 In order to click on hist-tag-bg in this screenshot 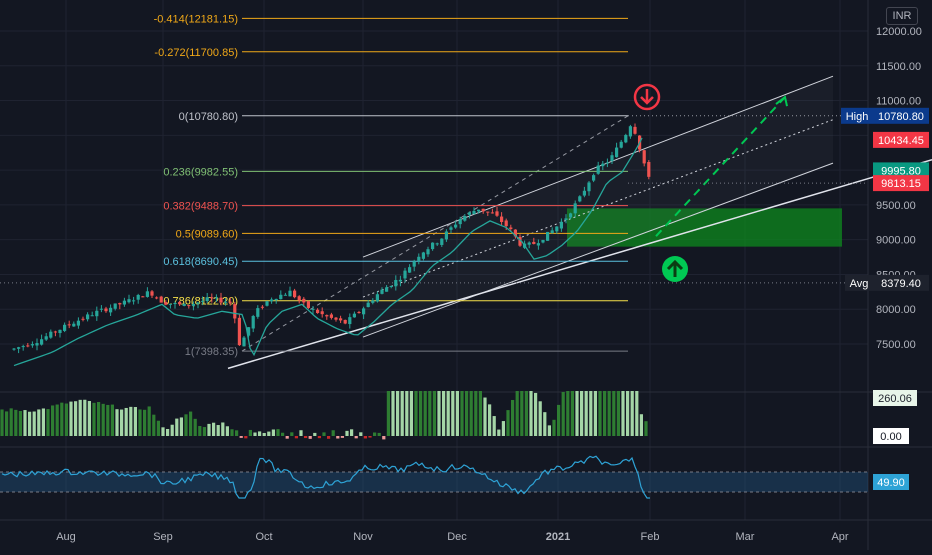, I will do `click(895, 398)`.